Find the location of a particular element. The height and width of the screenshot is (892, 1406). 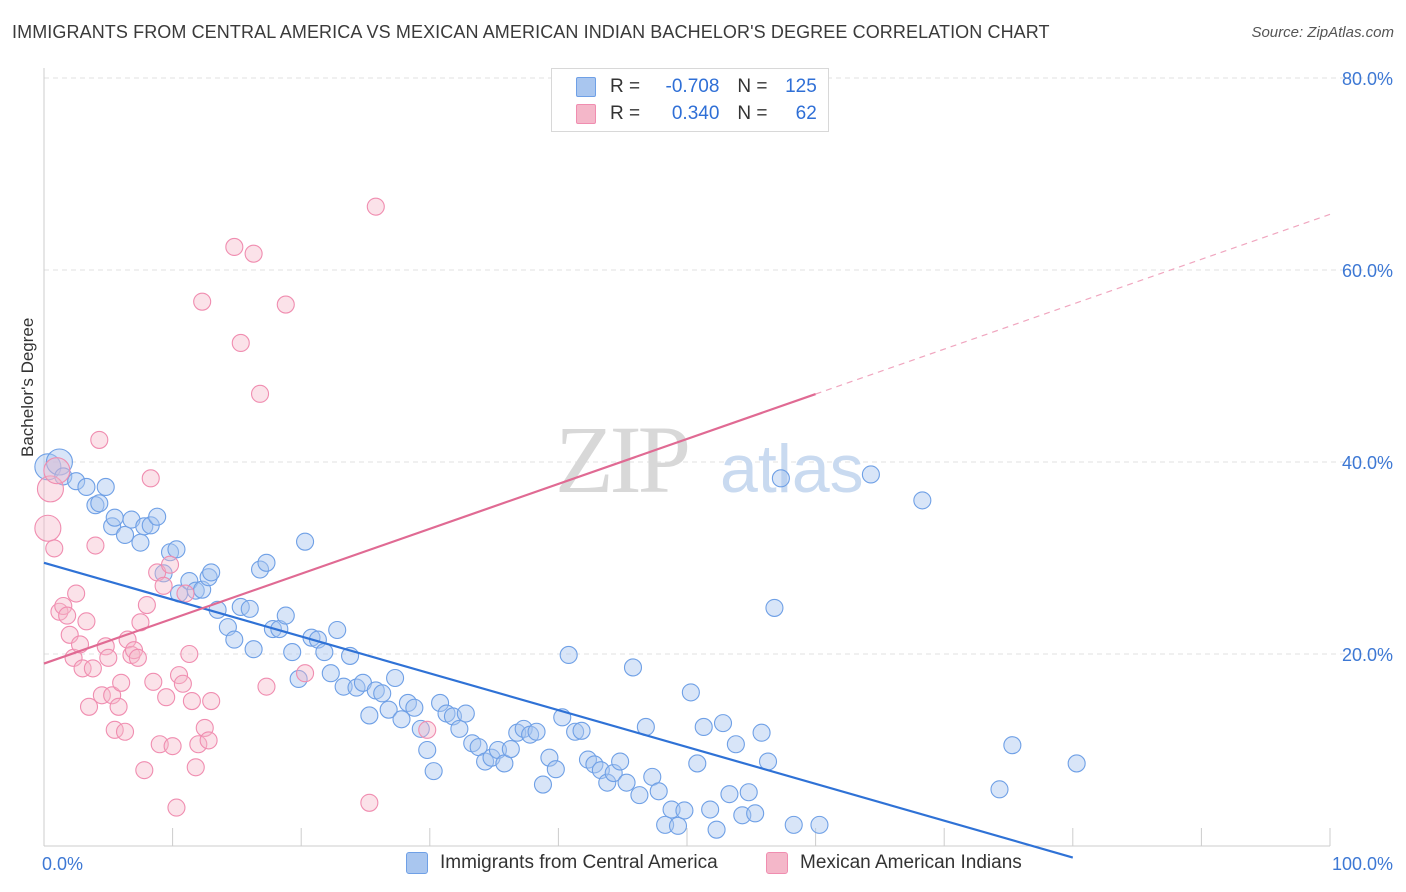

watermark-zip: ZIP is located at coordinates (621, 459).